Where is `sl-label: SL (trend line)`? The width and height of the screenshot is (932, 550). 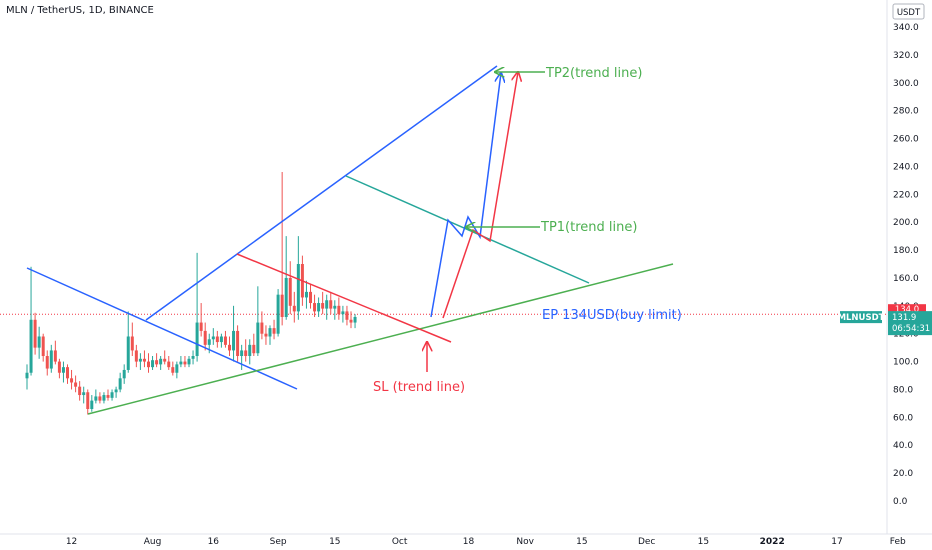 sl-label: SL (trend line) is located at coordinates (419, 387).